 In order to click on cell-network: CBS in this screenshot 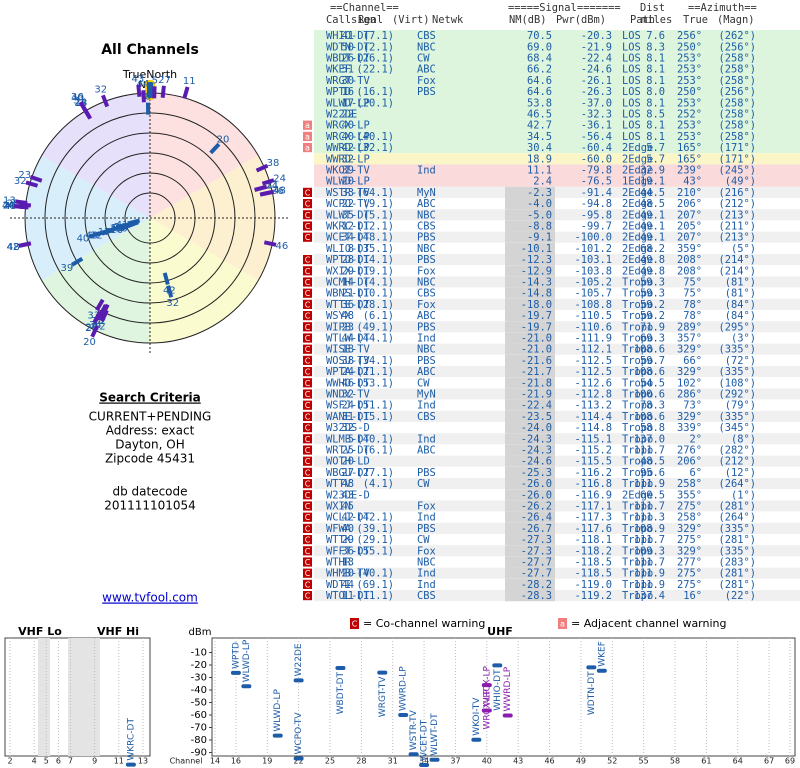, I will do `click(426, 227)`.